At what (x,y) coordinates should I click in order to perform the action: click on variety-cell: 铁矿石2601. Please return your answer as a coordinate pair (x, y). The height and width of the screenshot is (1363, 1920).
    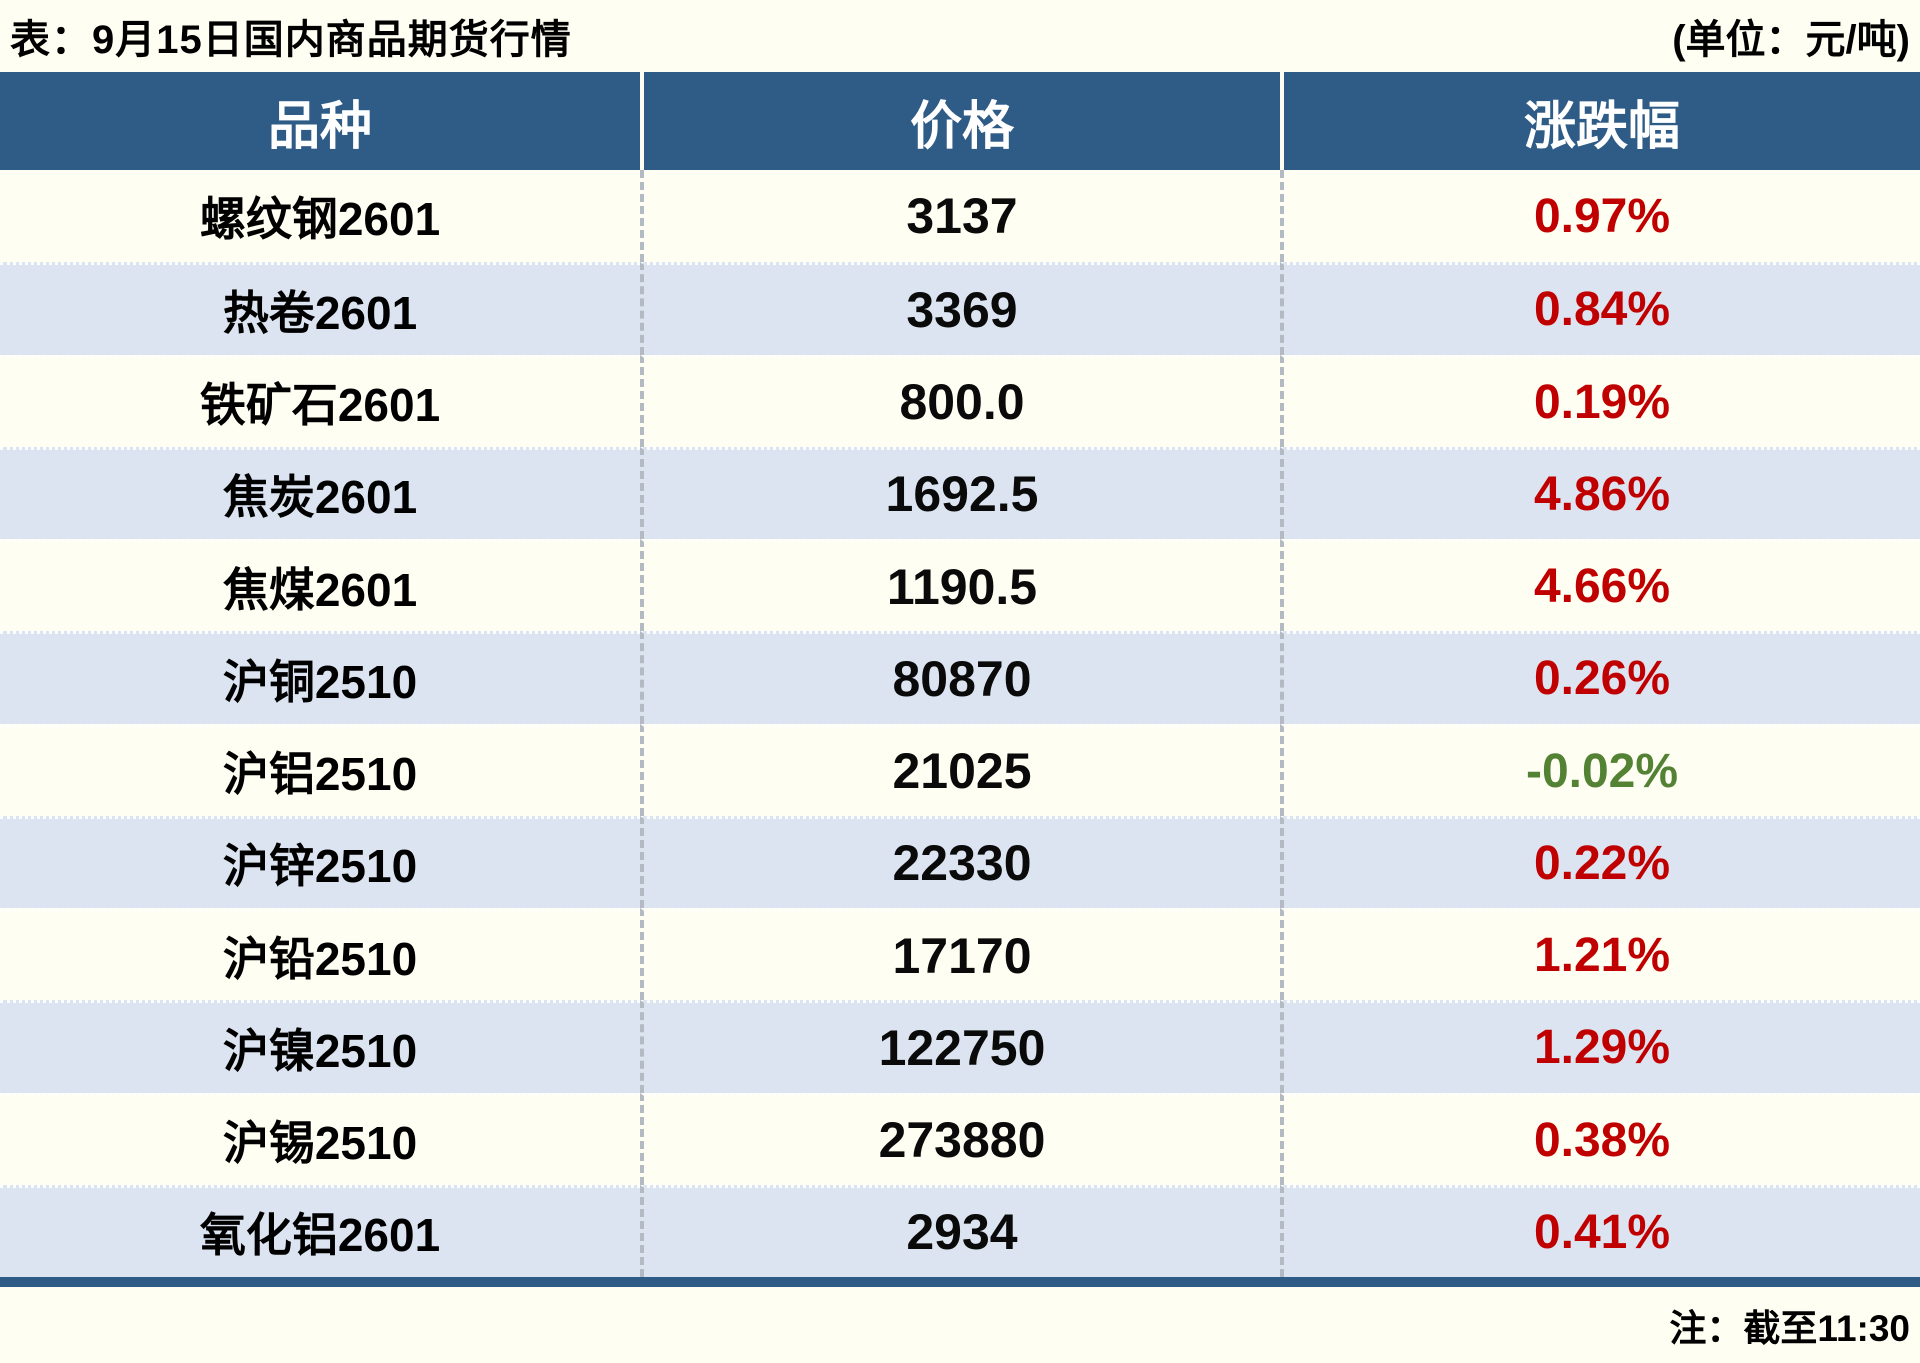
    Looking at the image, I should click on (320, 400).